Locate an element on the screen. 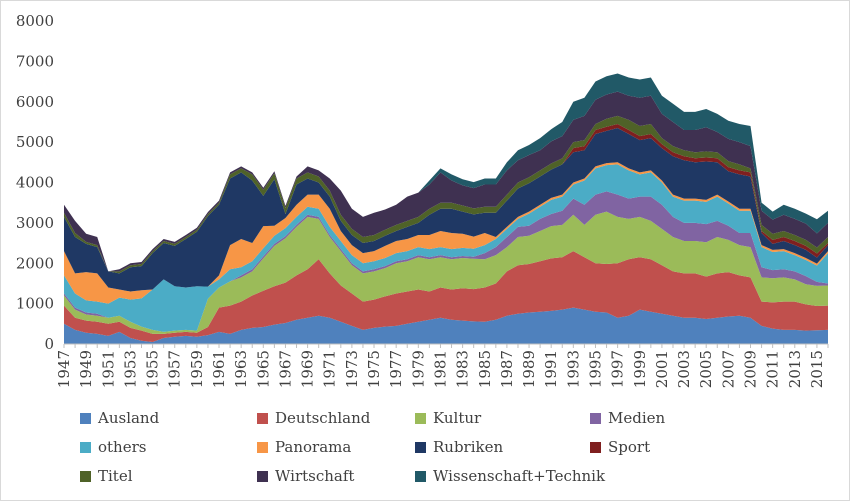 This screenshot has width=850, height=501. legend-label: Rubriken is located at coordinates (468, 447).